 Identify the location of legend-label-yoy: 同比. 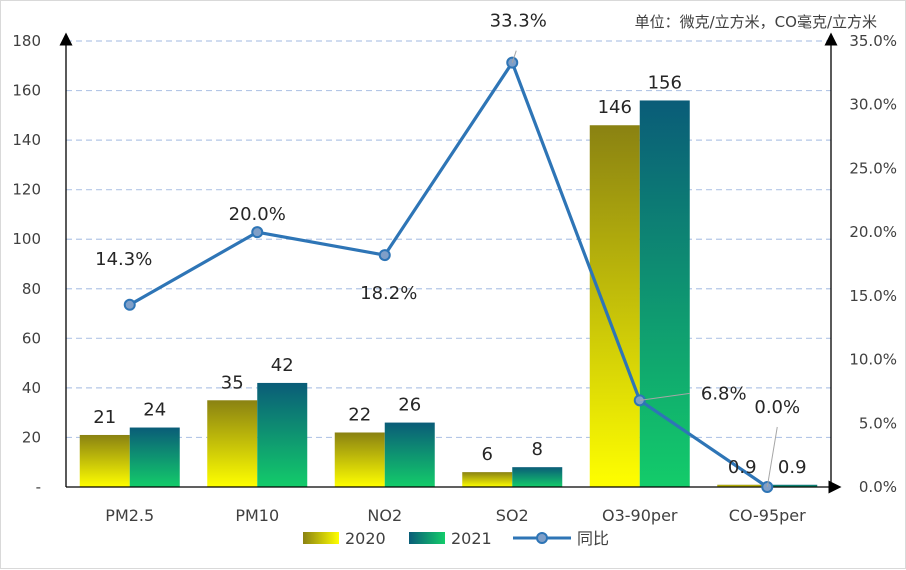
(593, 538).